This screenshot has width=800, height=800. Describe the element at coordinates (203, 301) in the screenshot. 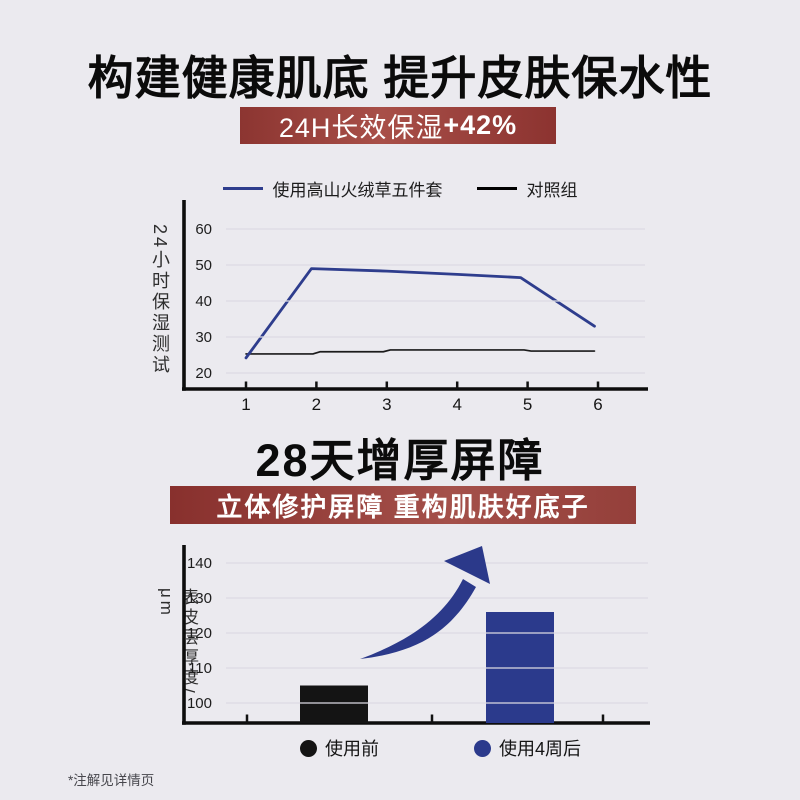

I see `y-tick-label: 40` at that location.